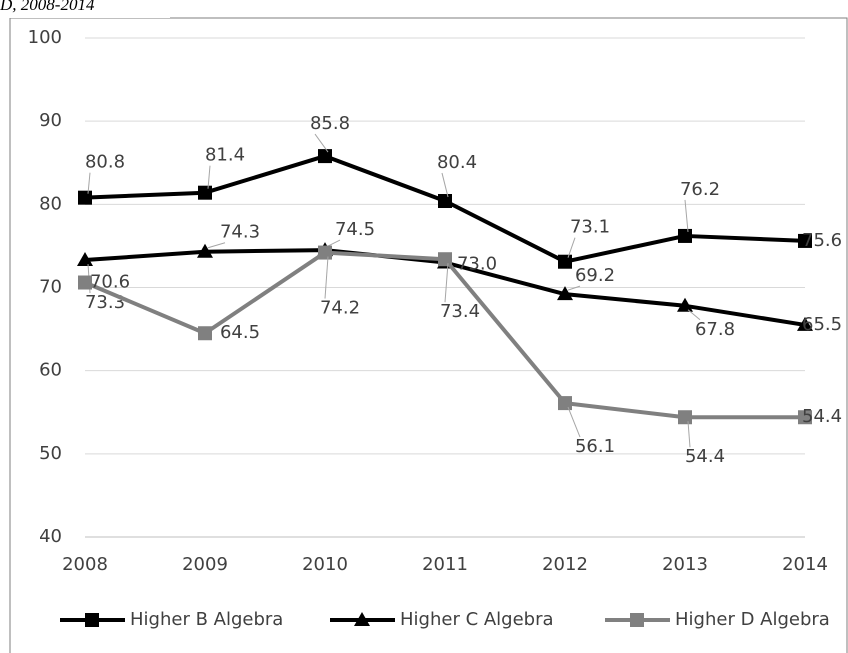 The height and width of the screenshot is (653, 848). What do you see at coordinates (565, 564) in the screenshot?
I see `x-tick-label: 2012` at bounding box center [565, 564].